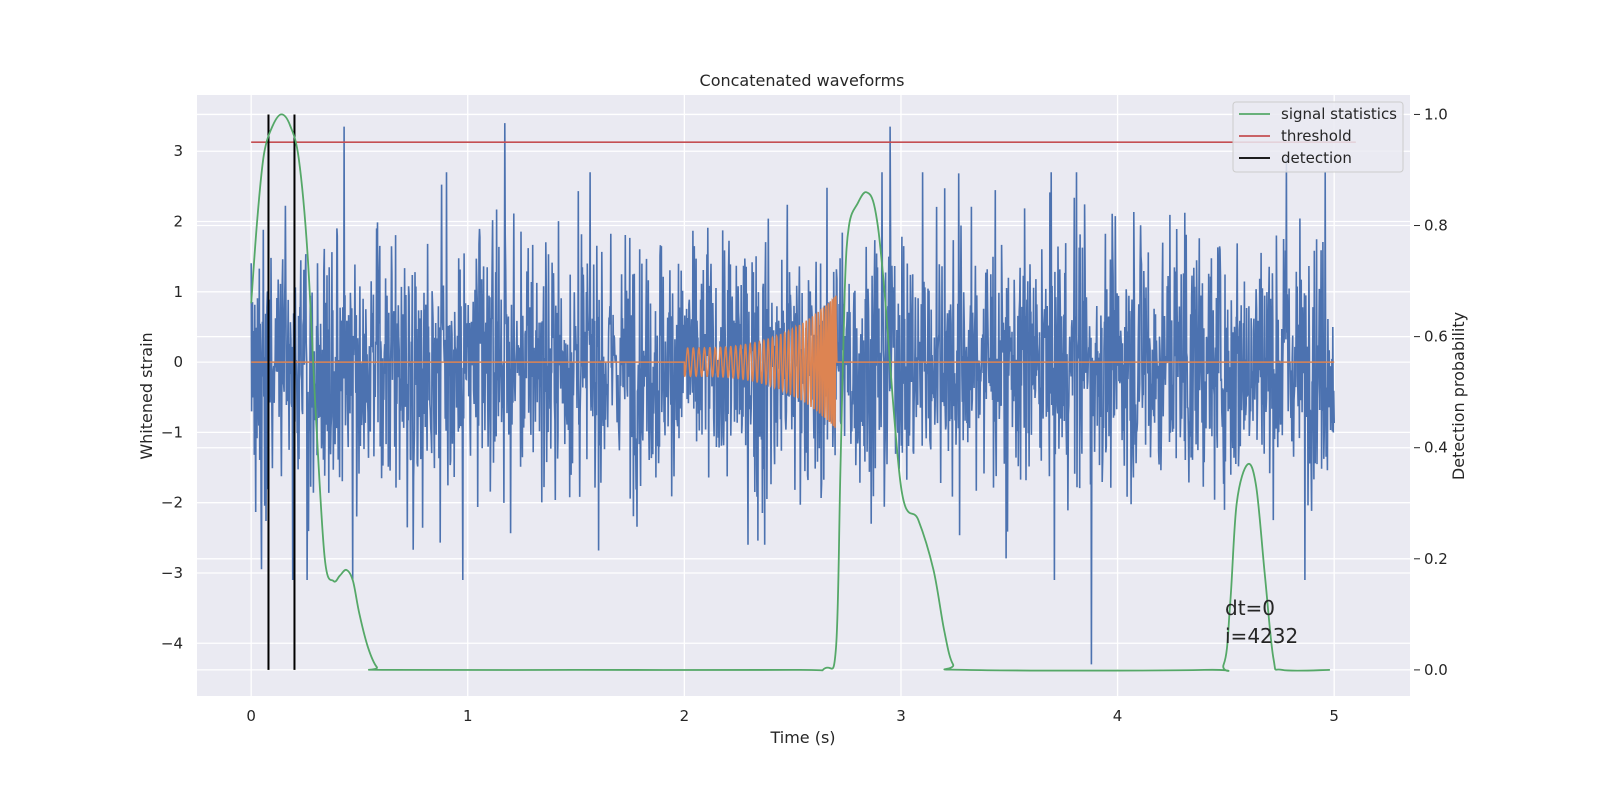 The width and height of the screenshot is (1600, 800). I want to click on y-tick-label: 2, so click(178, 222).